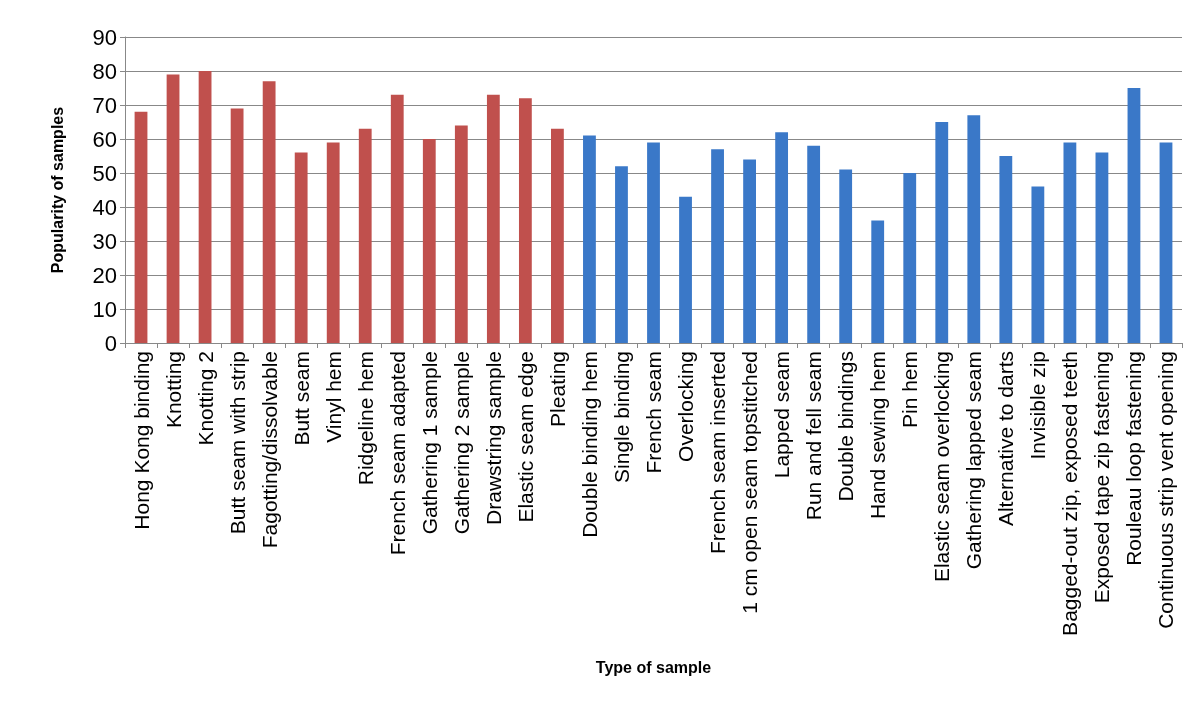 Image resolution: width=1202 pixels, height=710 pixels. What do you see at coordinates (104, 139) in the screenshot?
I see `y-tick-label: 60` at bounding box center [104, 139].